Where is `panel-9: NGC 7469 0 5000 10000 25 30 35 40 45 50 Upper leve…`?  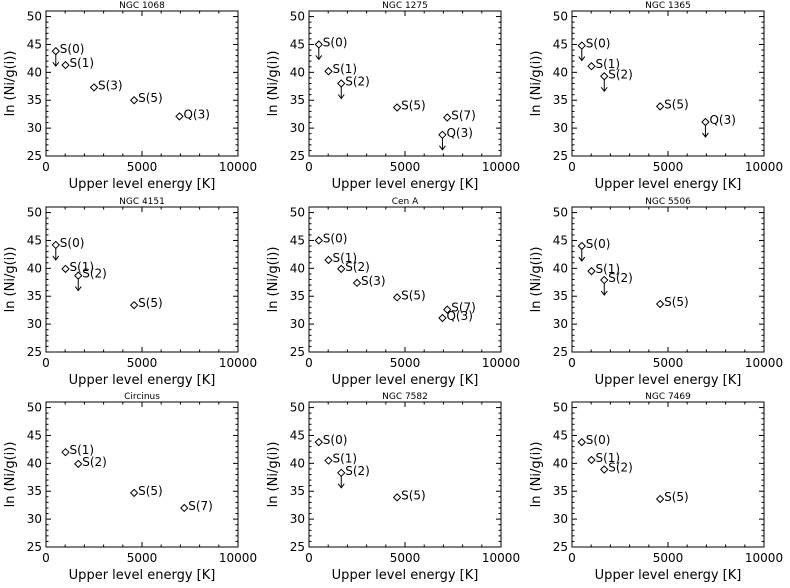
panel-9: NGC 7469 0 5000 10000 25 30 35 40 45 50 Upper leve… is located at coordinates (656, 487).